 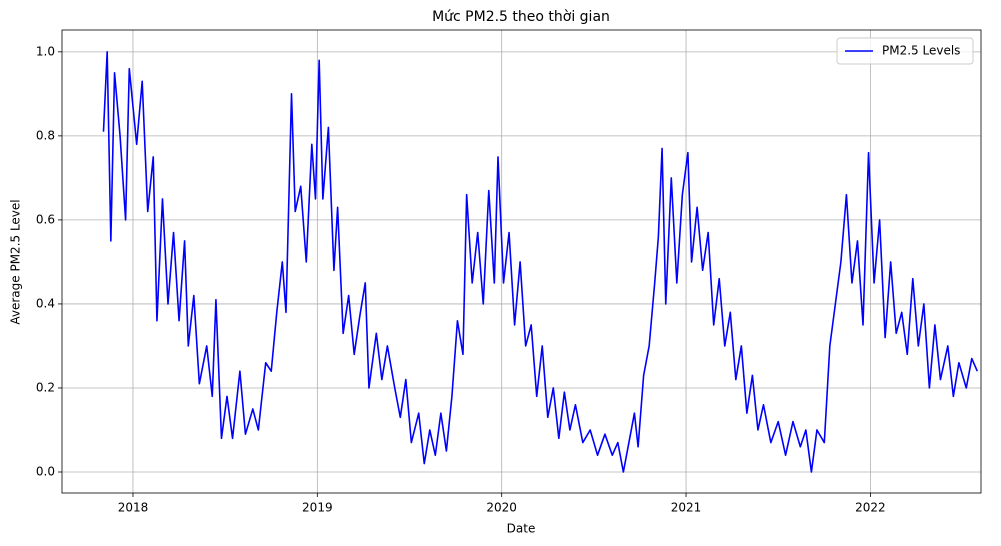 I want to click on legend-box, so click(x=905, y=51).